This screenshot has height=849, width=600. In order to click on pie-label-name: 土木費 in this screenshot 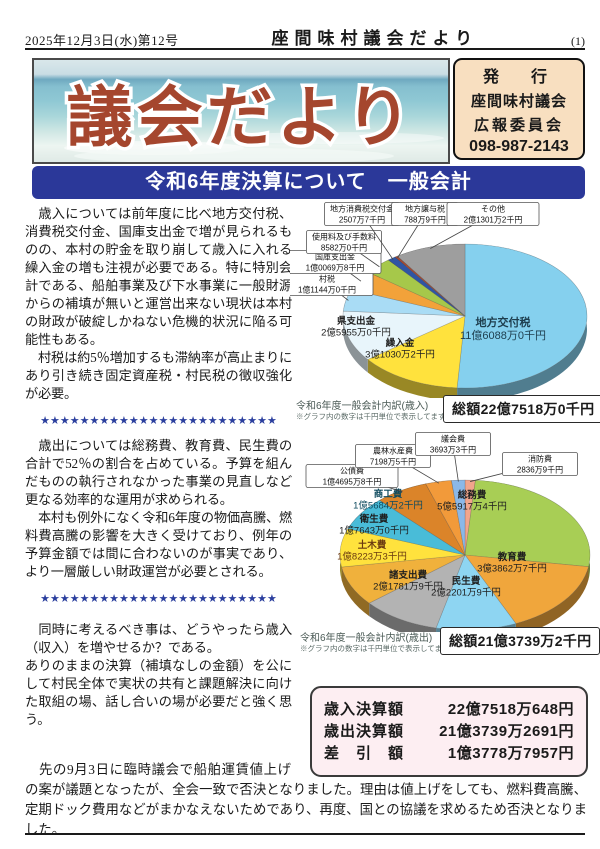, I will do `click(372, 545)`.